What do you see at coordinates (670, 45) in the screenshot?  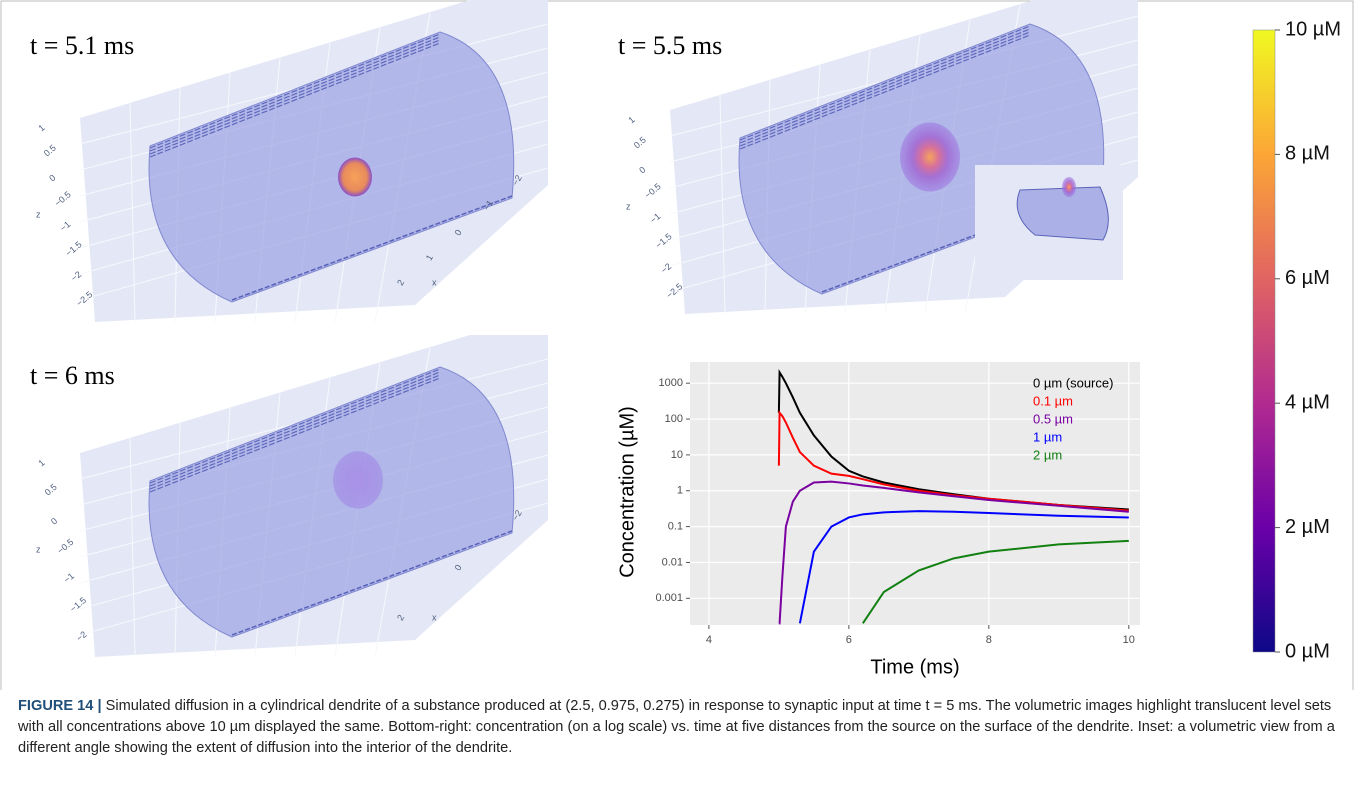 I see `panel-label: t = 5.5 ms` at bounding box center [670, 45].